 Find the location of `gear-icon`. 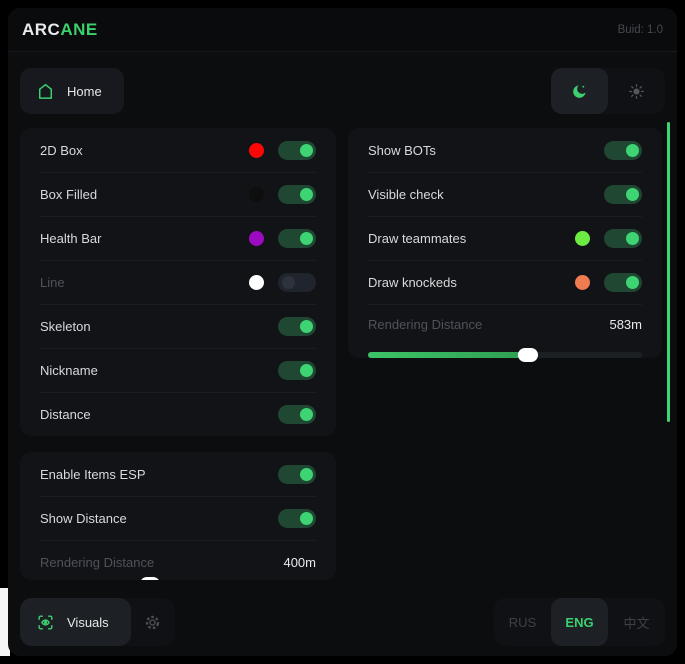

gear-icon is located at coordinates (152, 622).